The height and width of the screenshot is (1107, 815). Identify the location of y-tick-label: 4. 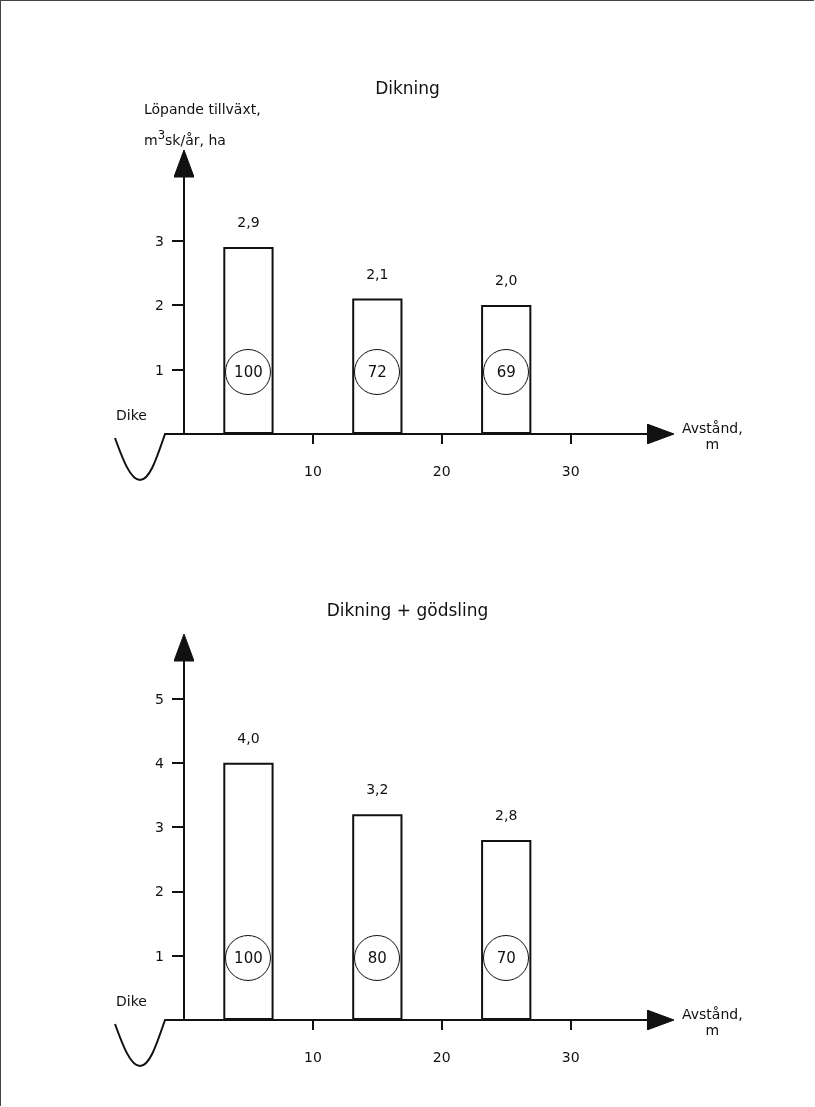
(160, 762).